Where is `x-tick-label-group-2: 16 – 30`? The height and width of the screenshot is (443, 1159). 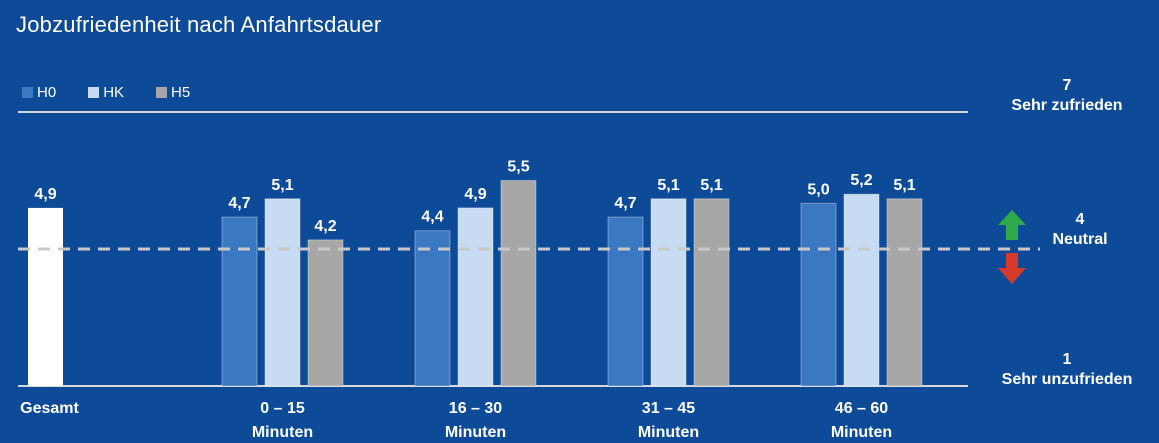 x-tick-label-group-2: 16 – 30 is located at coordinates (475, 408).